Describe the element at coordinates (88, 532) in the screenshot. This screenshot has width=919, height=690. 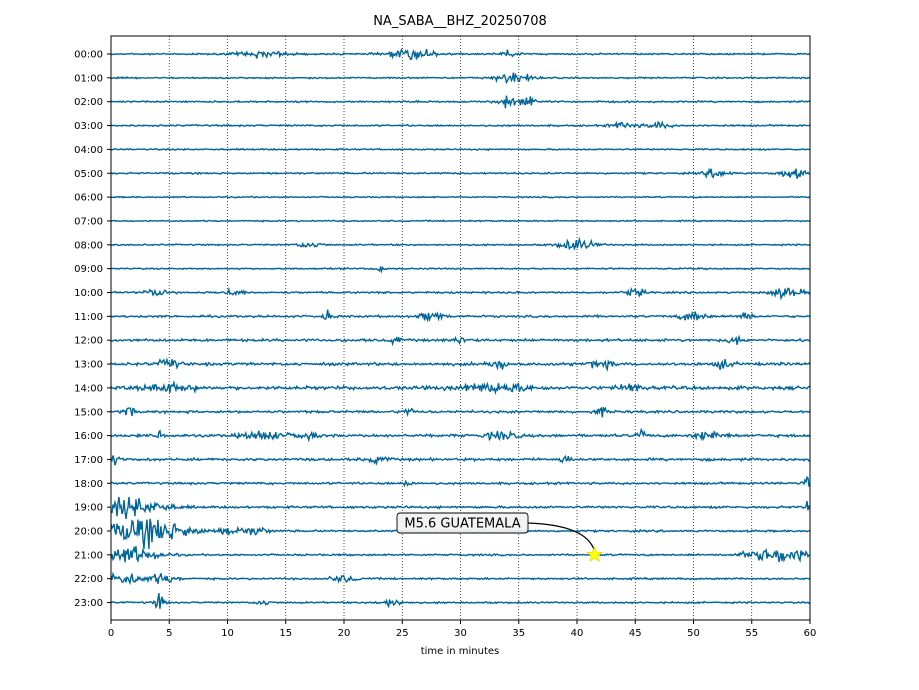
I see `y-tick-label-2000: 20:00` at that location.